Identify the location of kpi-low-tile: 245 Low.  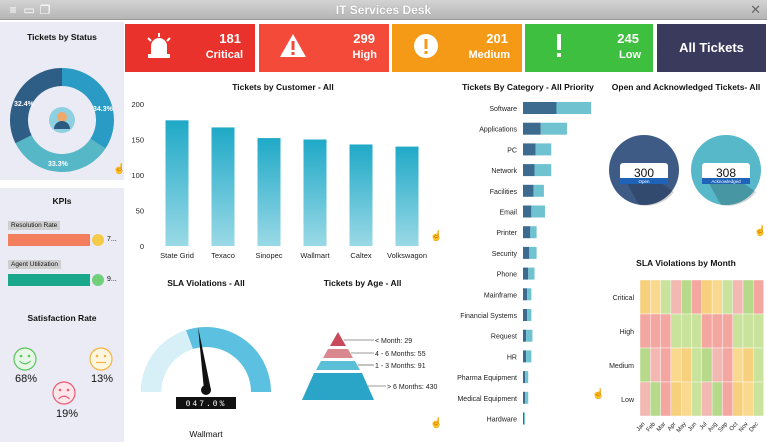
(589, 48).